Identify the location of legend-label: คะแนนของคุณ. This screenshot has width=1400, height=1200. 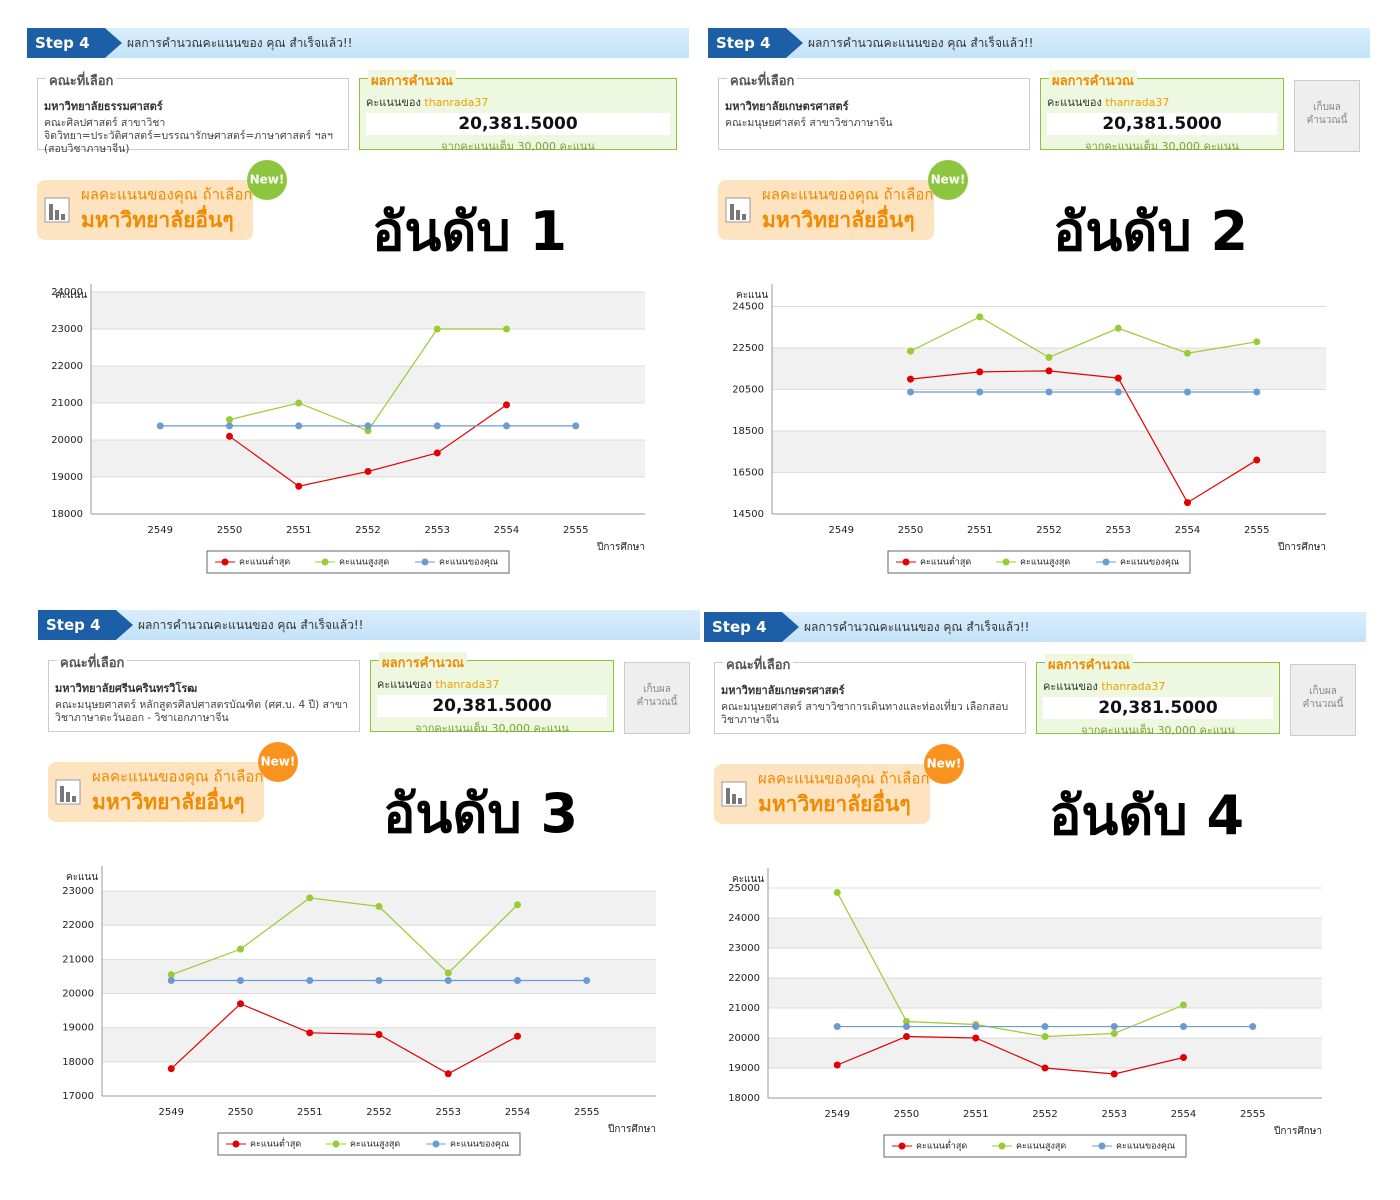
(479, 1145).